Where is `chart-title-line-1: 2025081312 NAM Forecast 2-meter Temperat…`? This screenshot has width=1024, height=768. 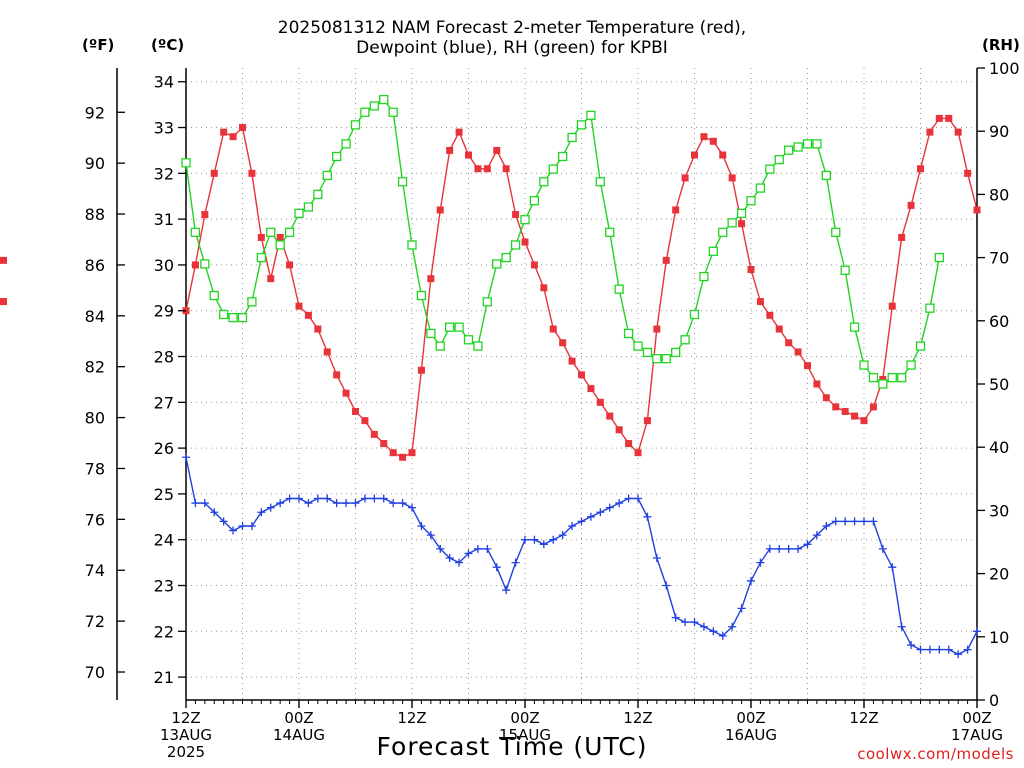
chart-title-line-1: 2025081312 NAM Forecast 2-meter Temperat… is located at coordinates (512, 28).